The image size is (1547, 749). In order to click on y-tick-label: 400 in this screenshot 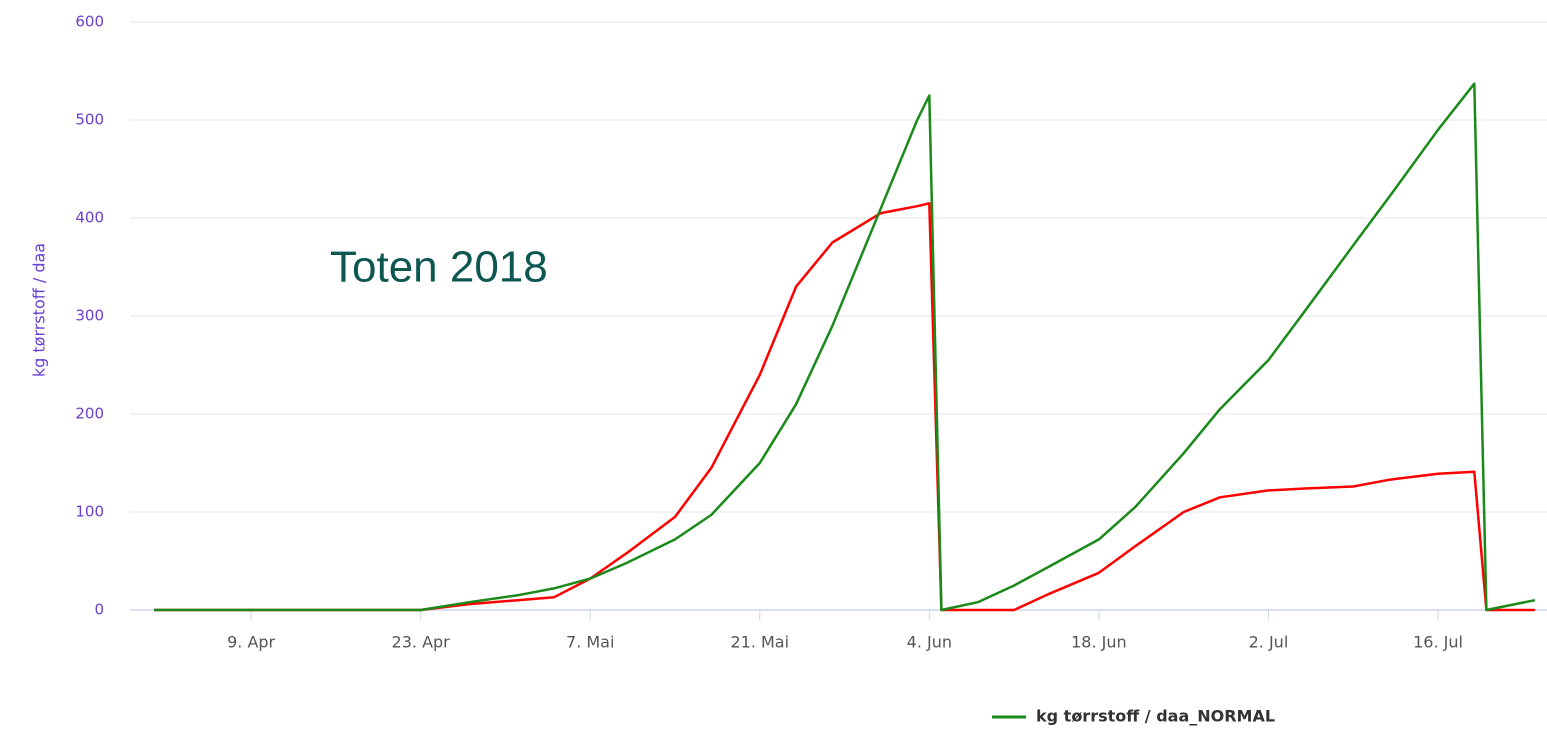, I will do `click(89, 218)`.